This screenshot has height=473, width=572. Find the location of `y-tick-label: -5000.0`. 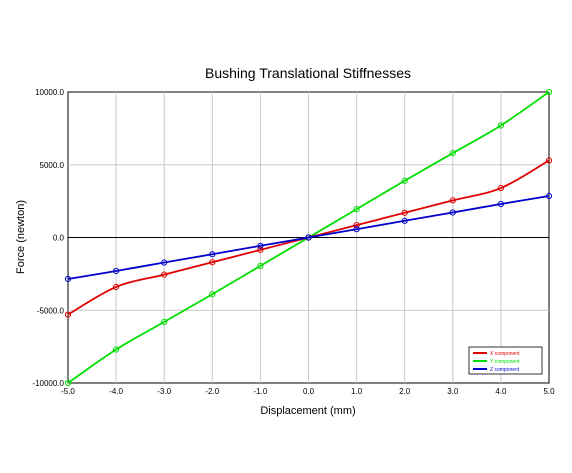

y-tick-label: -5000.0 is located at coordinates (51, 310).